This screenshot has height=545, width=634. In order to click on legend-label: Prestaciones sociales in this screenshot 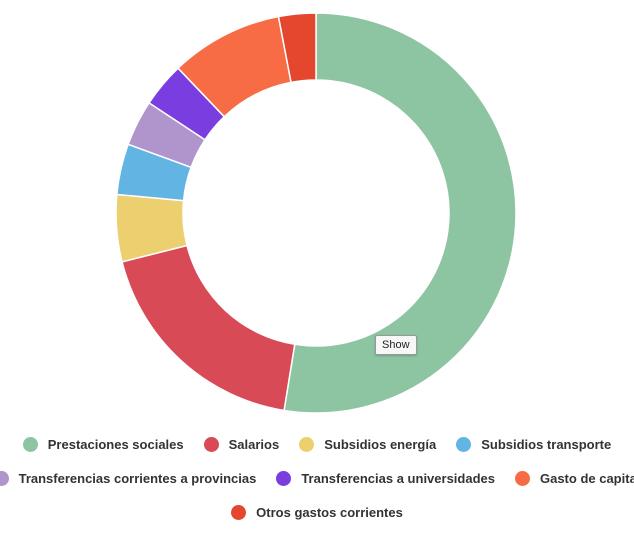, I will do `click(115, 444)`.